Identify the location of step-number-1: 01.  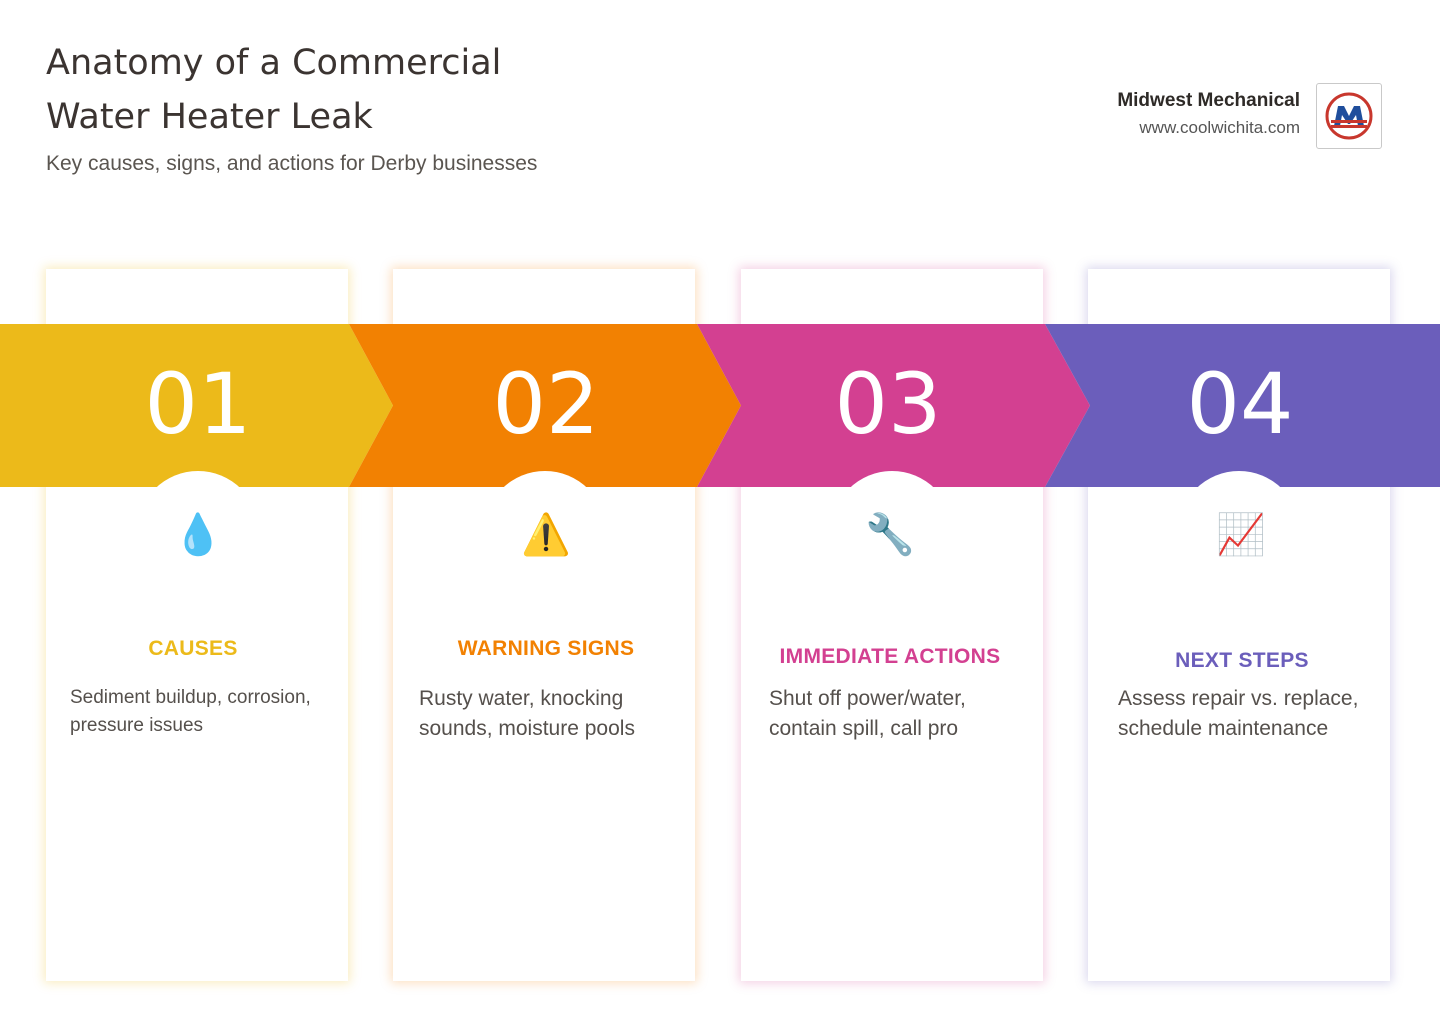
(198, 404).